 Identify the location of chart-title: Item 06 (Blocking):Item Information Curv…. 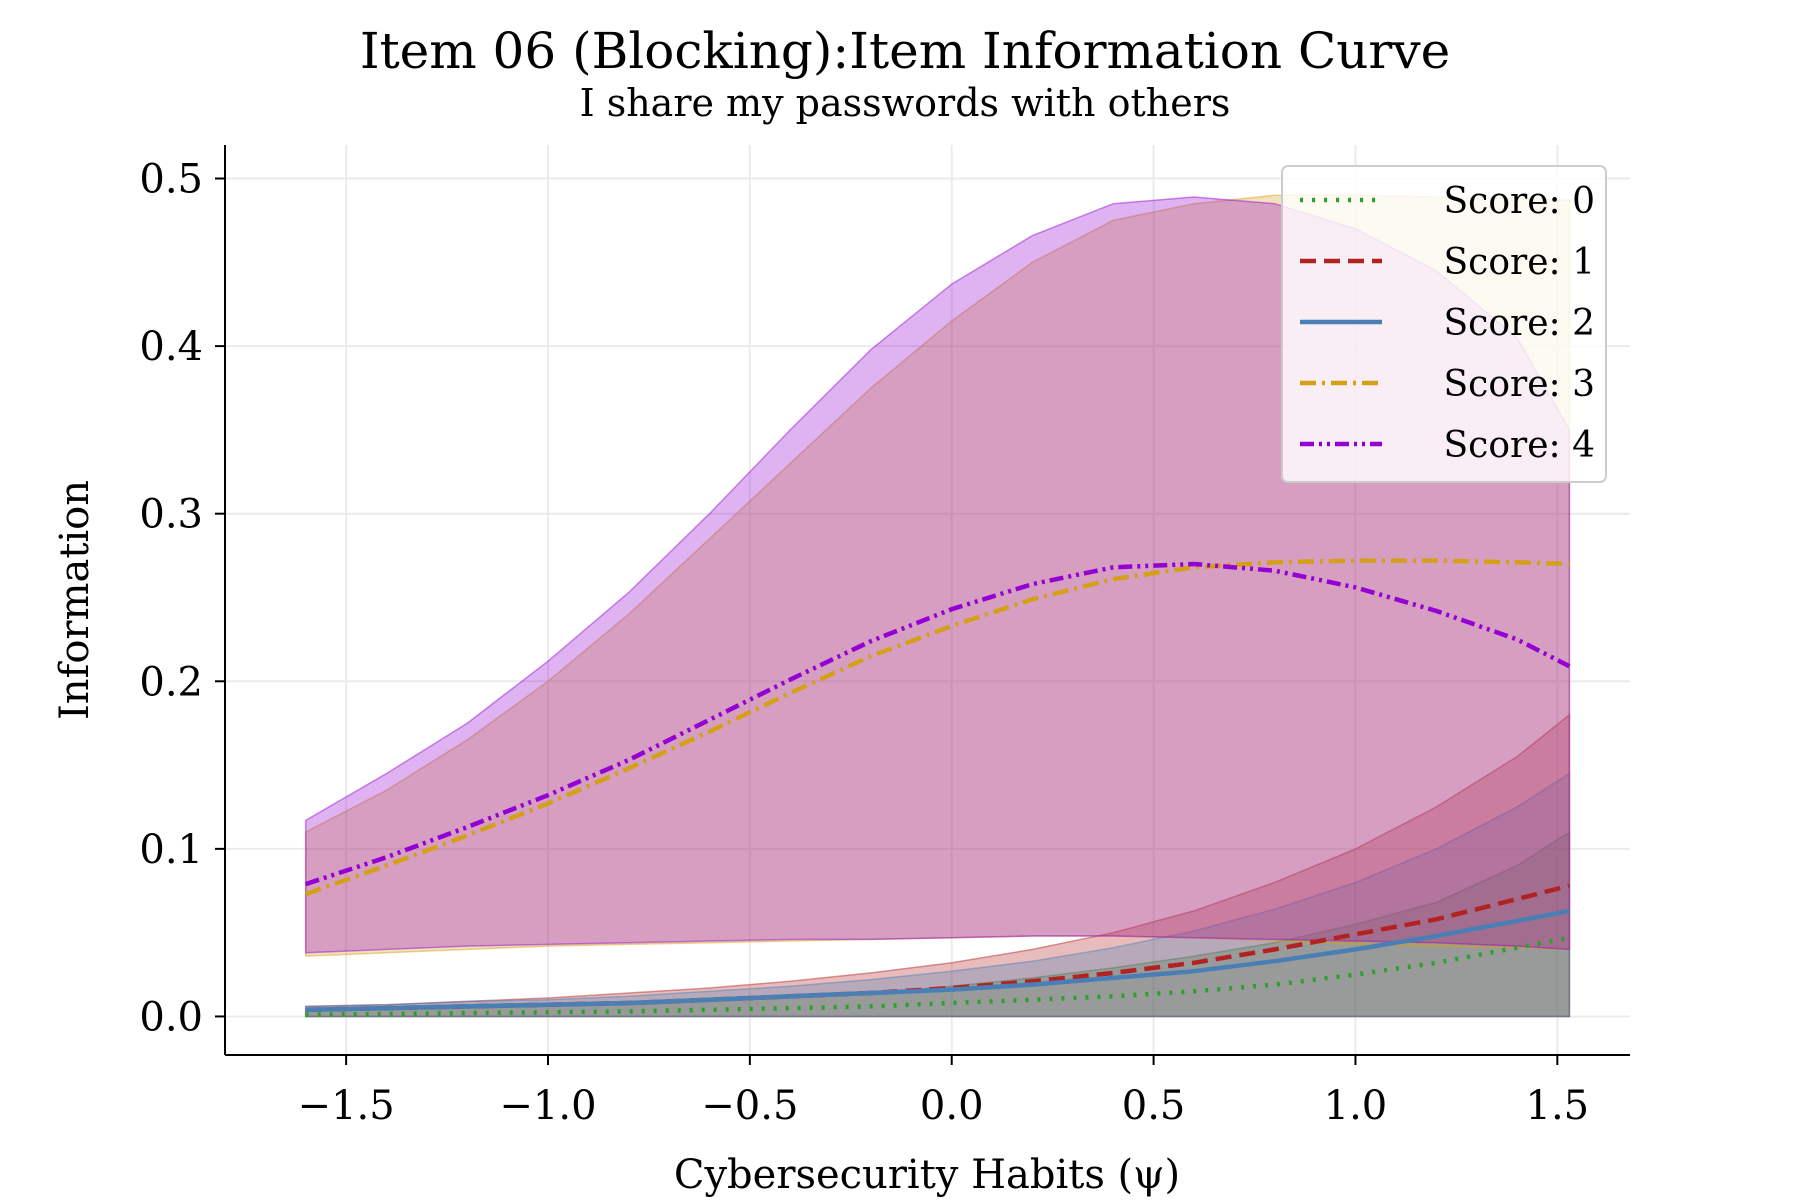
(905, 51).